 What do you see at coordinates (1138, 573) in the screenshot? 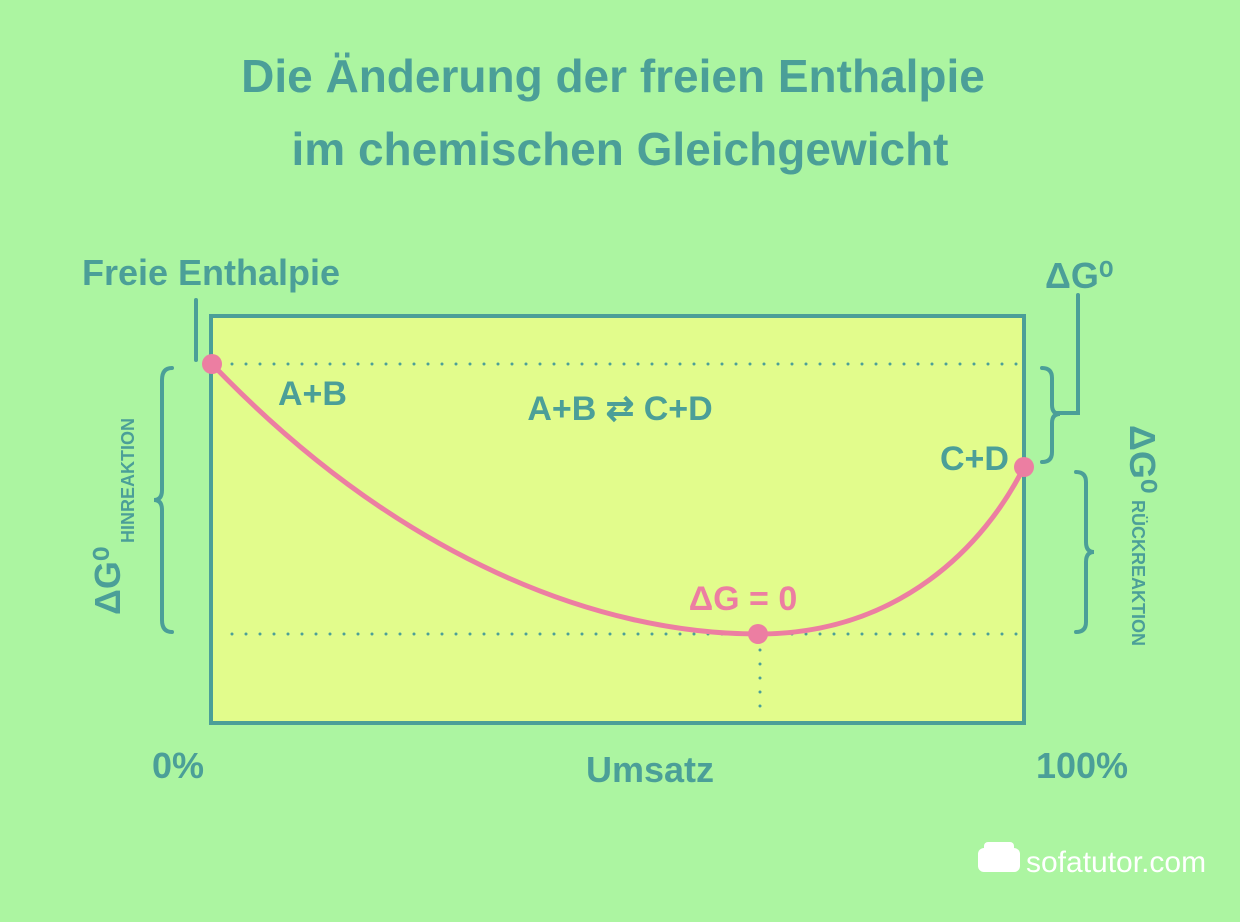
I see `delta-g-reverse-subscript: RÜCKREAKTION` at bounding box center [1138, 573].